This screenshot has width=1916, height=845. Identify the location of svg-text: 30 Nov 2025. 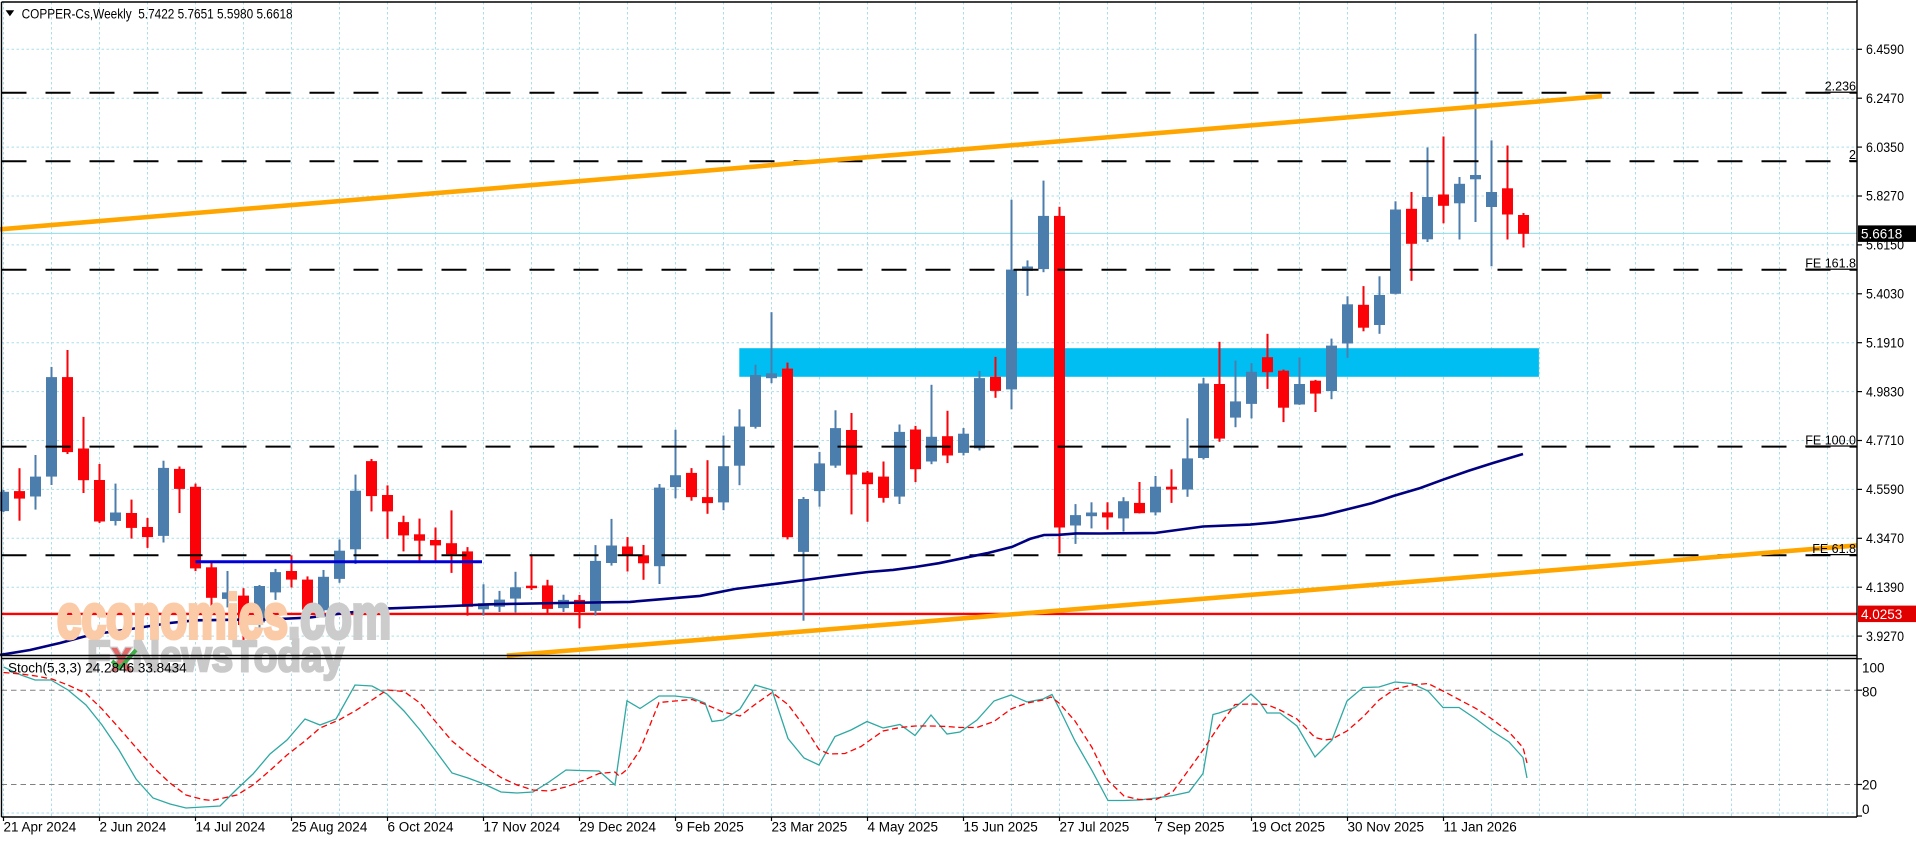
(1386, 827).